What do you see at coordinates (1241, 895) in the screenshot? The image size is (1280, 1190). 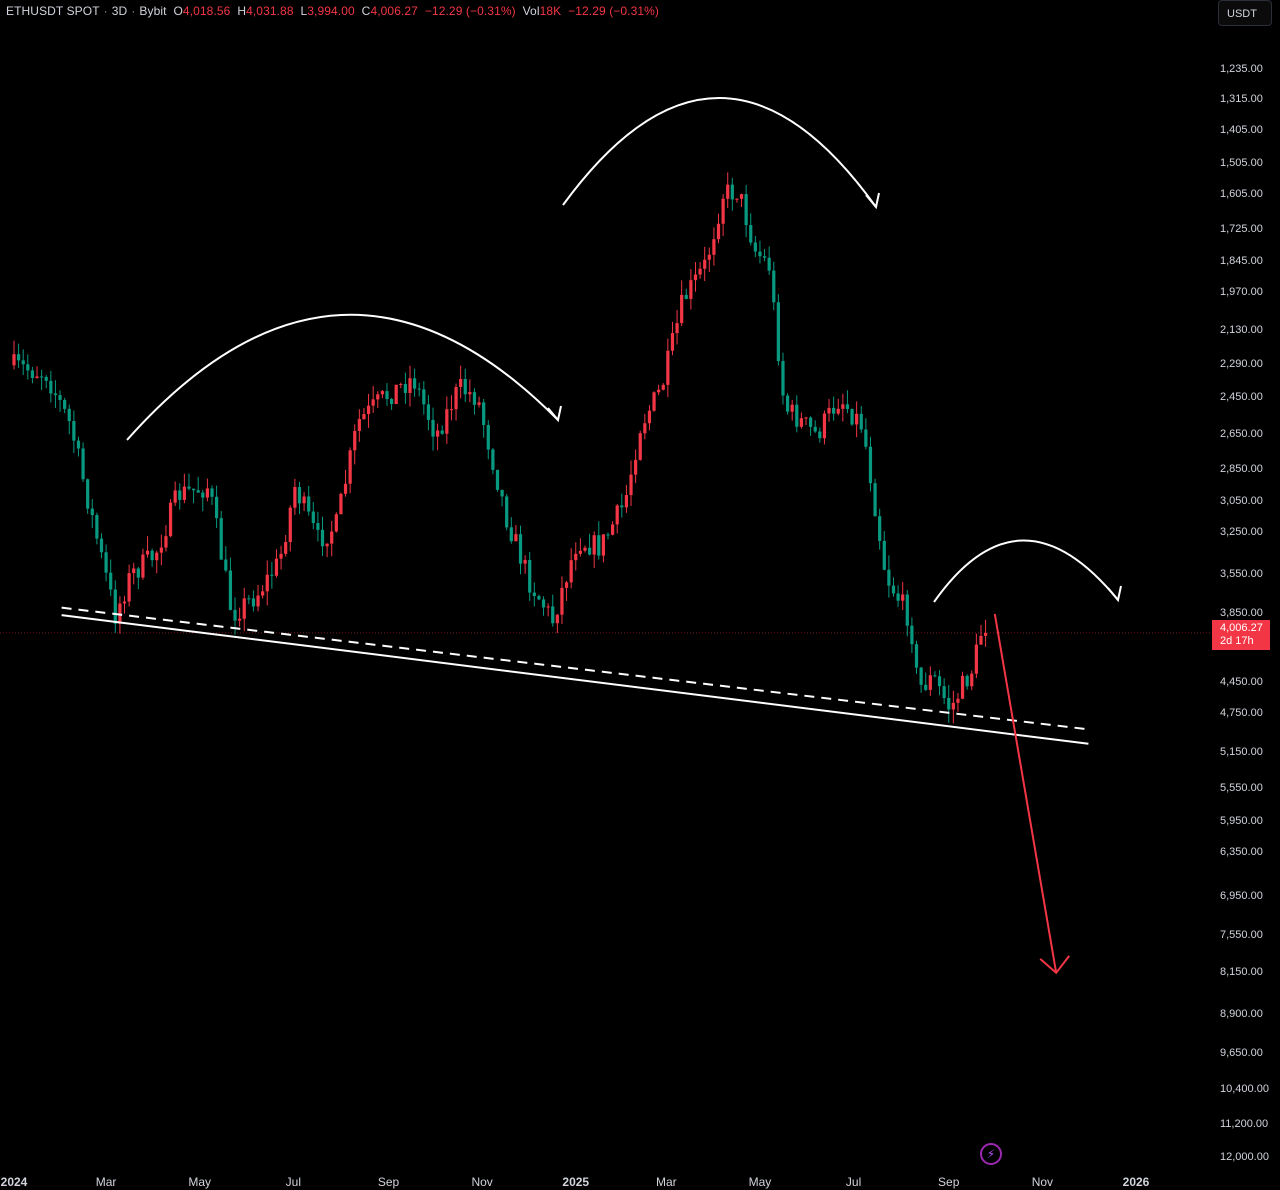 I see `y-tick-label: 6,950.00` at bounding box center [1241, 895].